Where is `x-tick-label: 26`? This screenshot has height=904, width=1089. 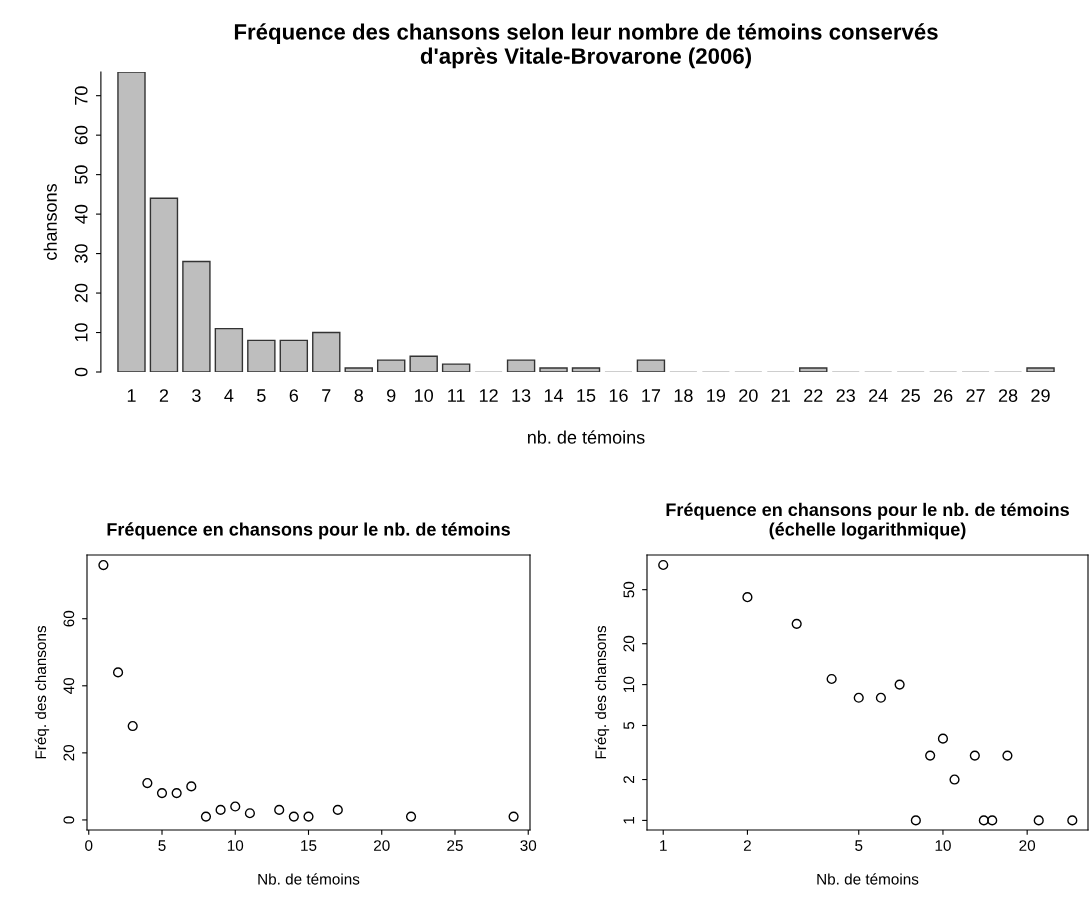 x-tick-label: 26 is located at coordinates (943, 395).